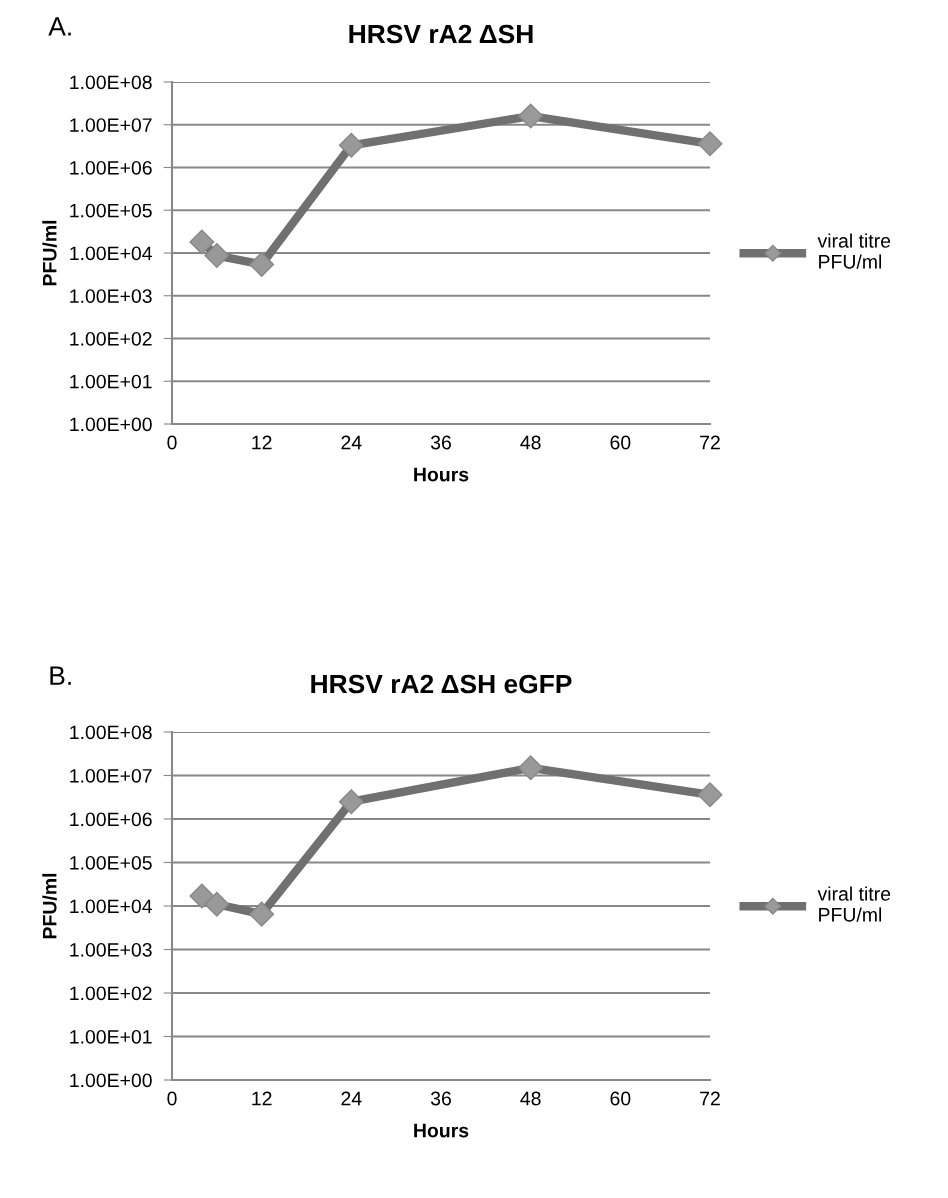 This screenshot has height=1198, width=948. What do you see at coordinates (60, 675) in the screenshot?
I see `text: B.` at bounding box center [60, 675].